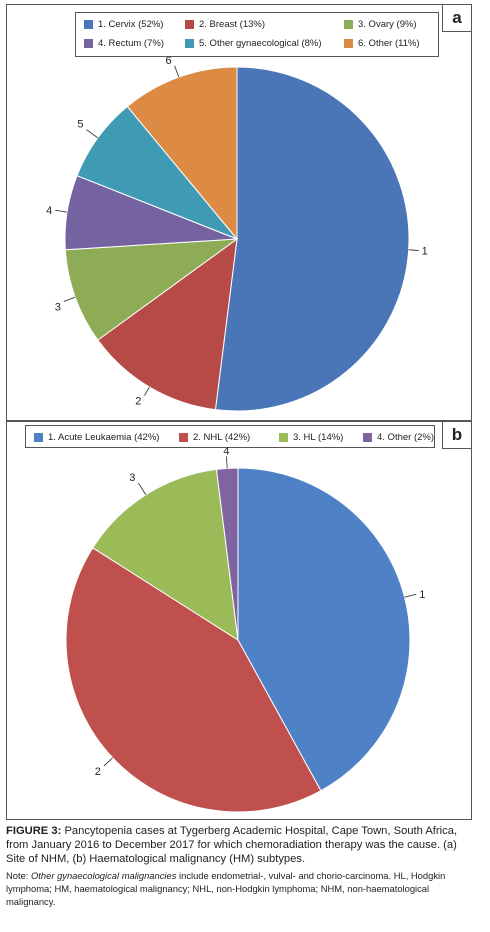 The image size is (490, 932). I want to click on legend-label: 2. NHL (42%), so click(222, 437).